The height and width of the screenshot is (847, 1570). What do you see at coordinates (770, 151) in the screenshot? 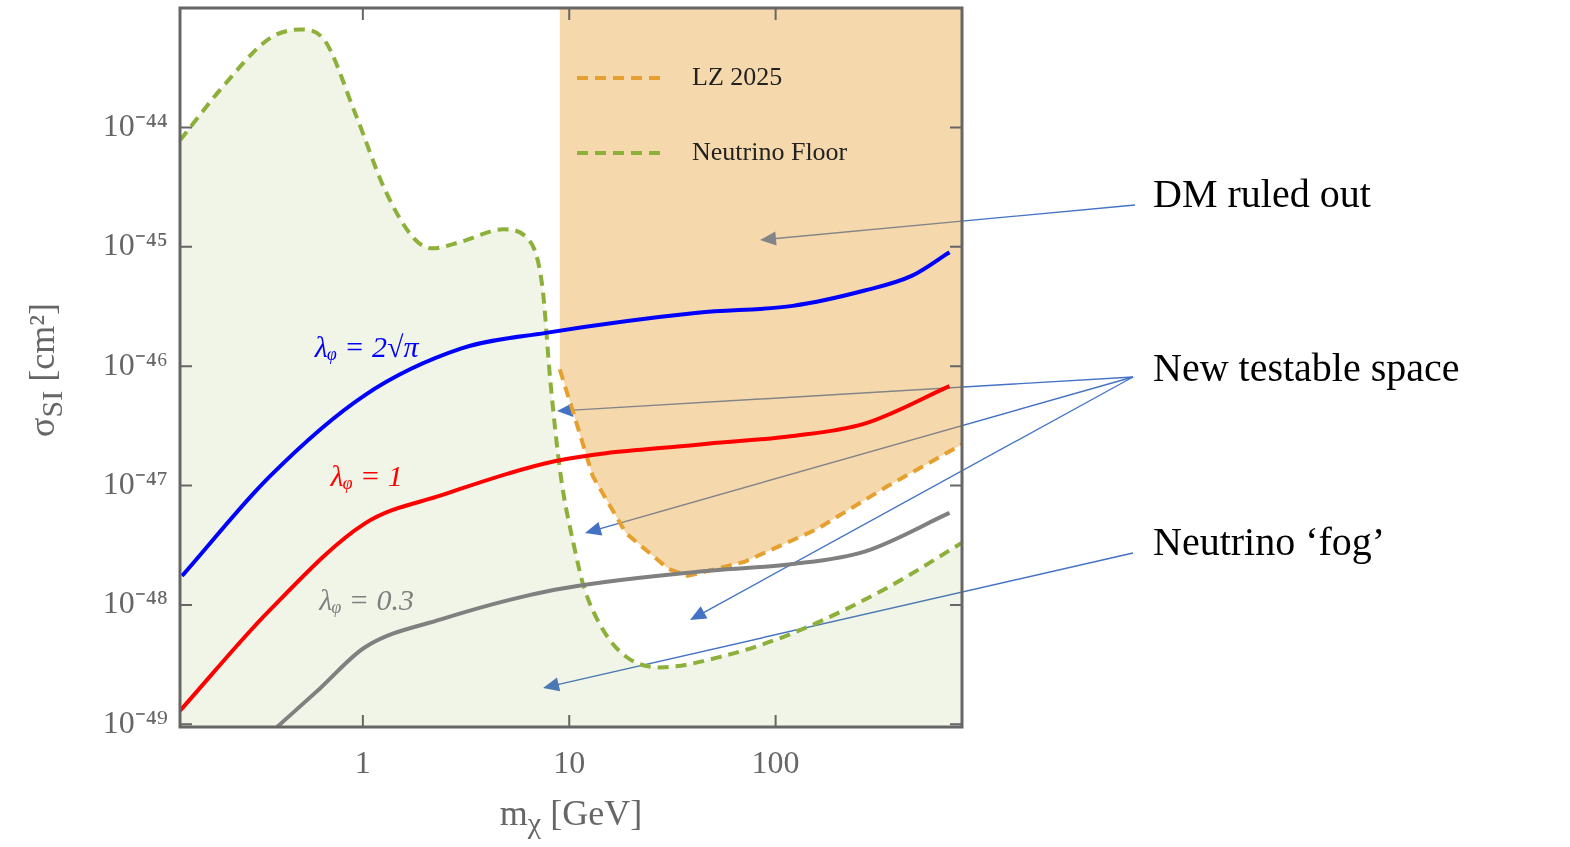
I see `legend-label: Neutrino Floor` at bounding box center [770, 151].